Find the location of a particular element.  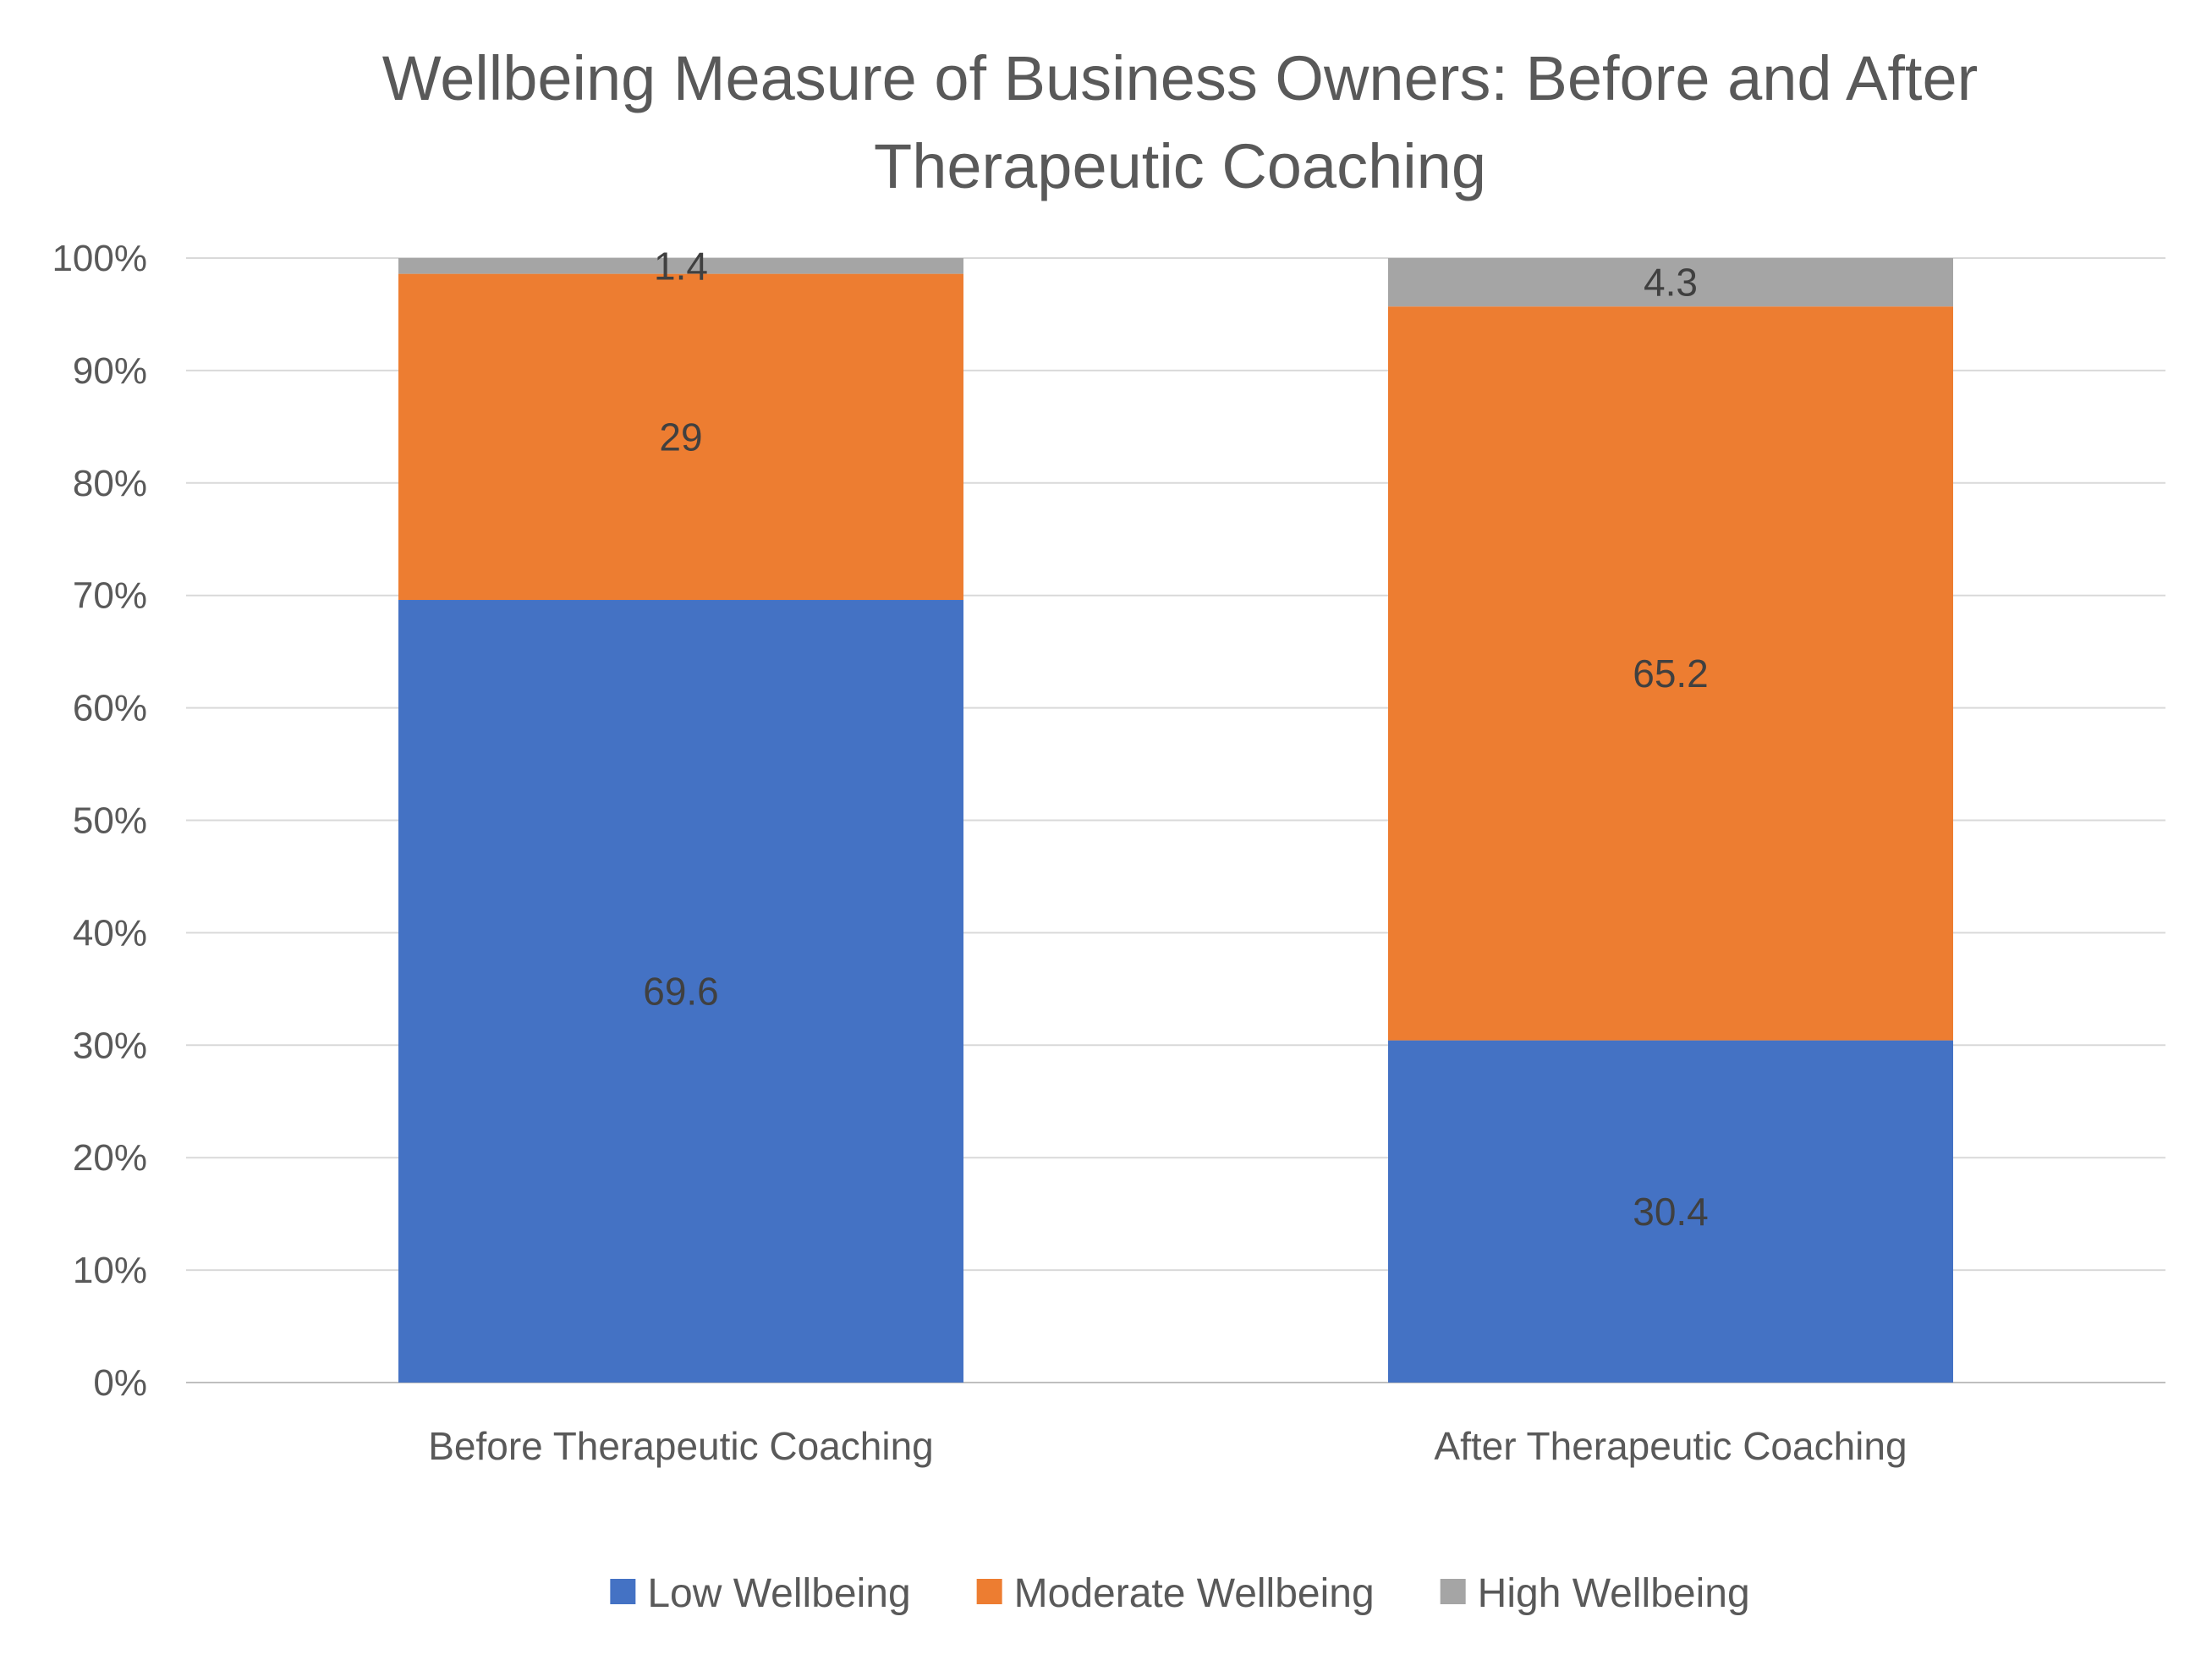

chart-title-line-2: Therapeutic Coaching is located at coordinates (1180, 166).